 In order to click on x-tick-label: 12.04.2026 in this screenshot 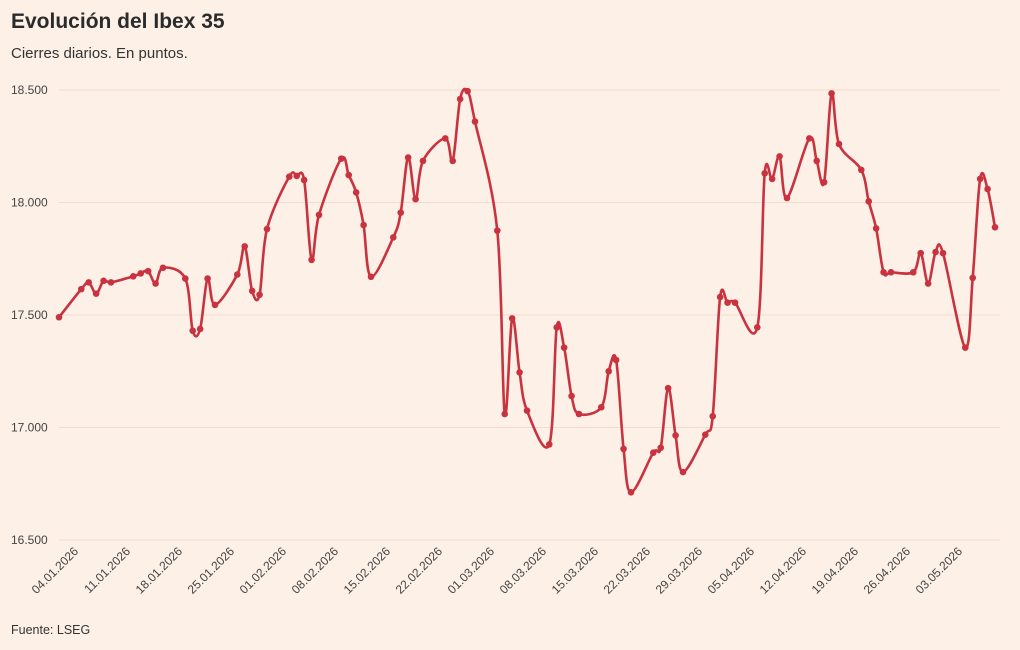, I will do `click(783, 570)`.